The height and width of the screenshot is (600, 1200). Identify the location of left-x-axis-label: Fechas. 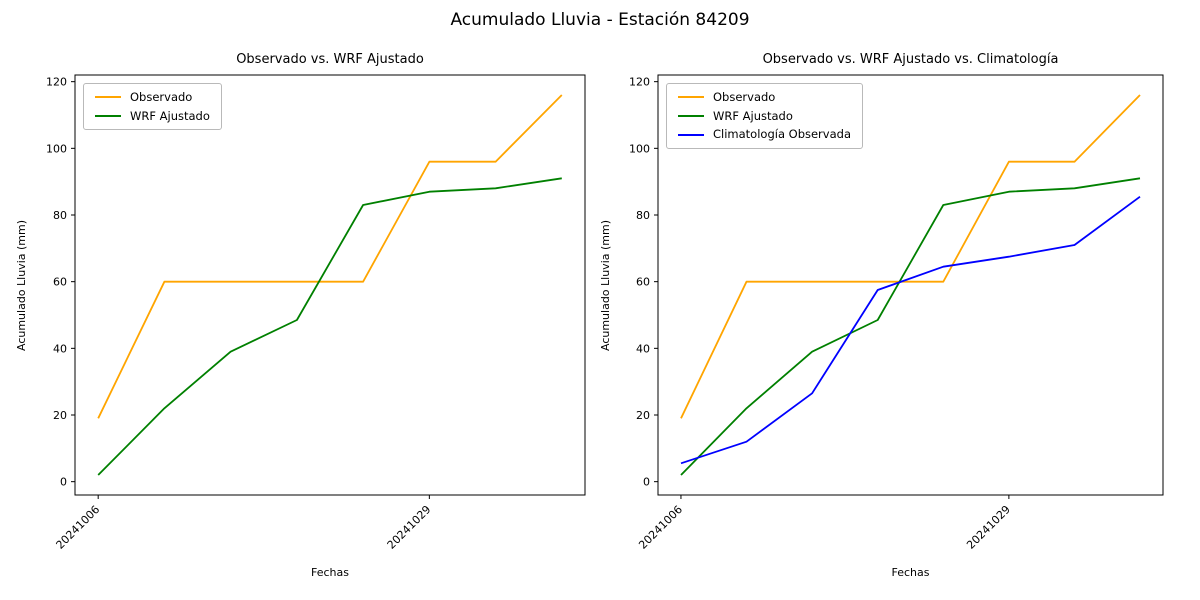
(330, 572).